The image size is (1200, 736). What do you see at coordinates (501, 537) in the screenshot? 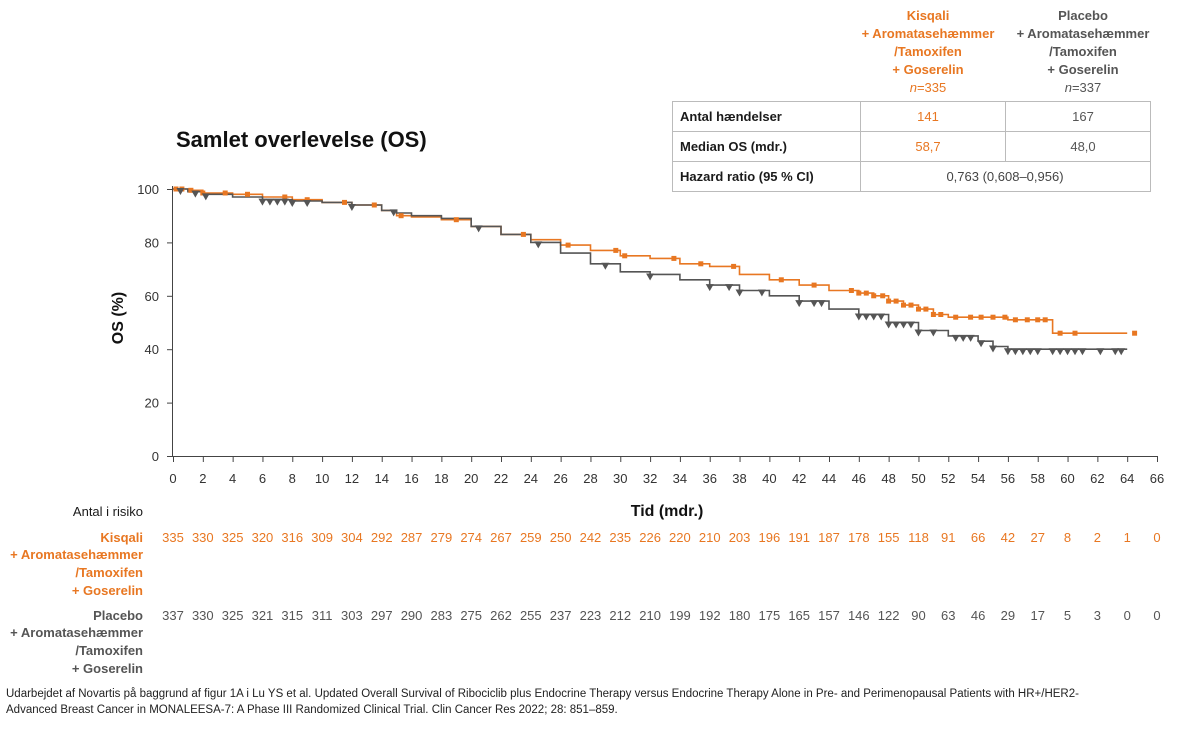
I see `risk-value-kisqali: 267` at bounding box center [501, 537].